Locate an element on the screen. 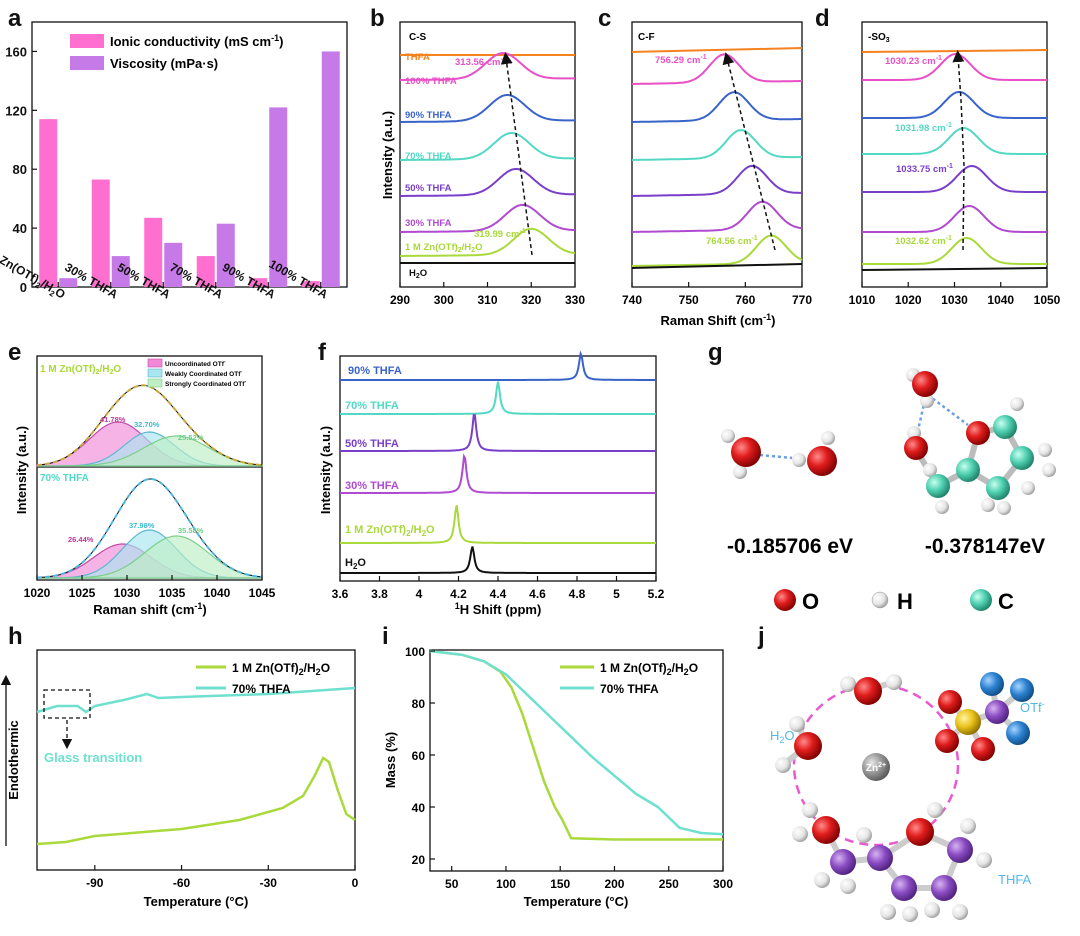  b-xtick-label: 300 is located at coordinates (444, 300).